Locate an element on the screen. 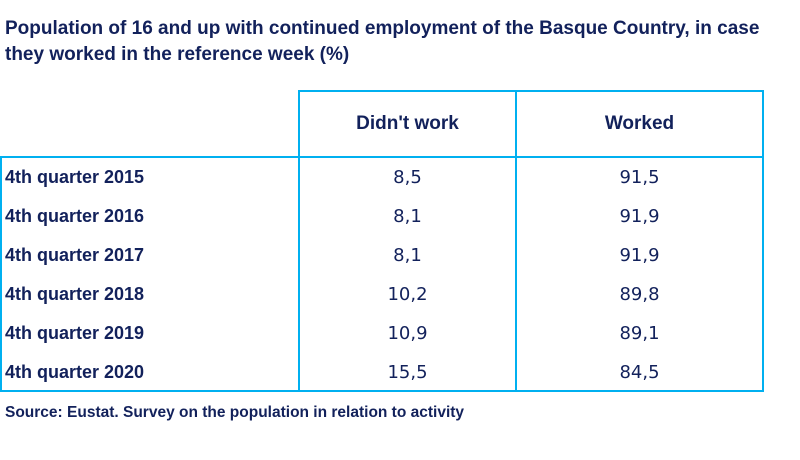 This screenshot has height=460, width=800. table-row: 4th quarter 2017 8,1 91,9 is located at coordinates (382, 256).